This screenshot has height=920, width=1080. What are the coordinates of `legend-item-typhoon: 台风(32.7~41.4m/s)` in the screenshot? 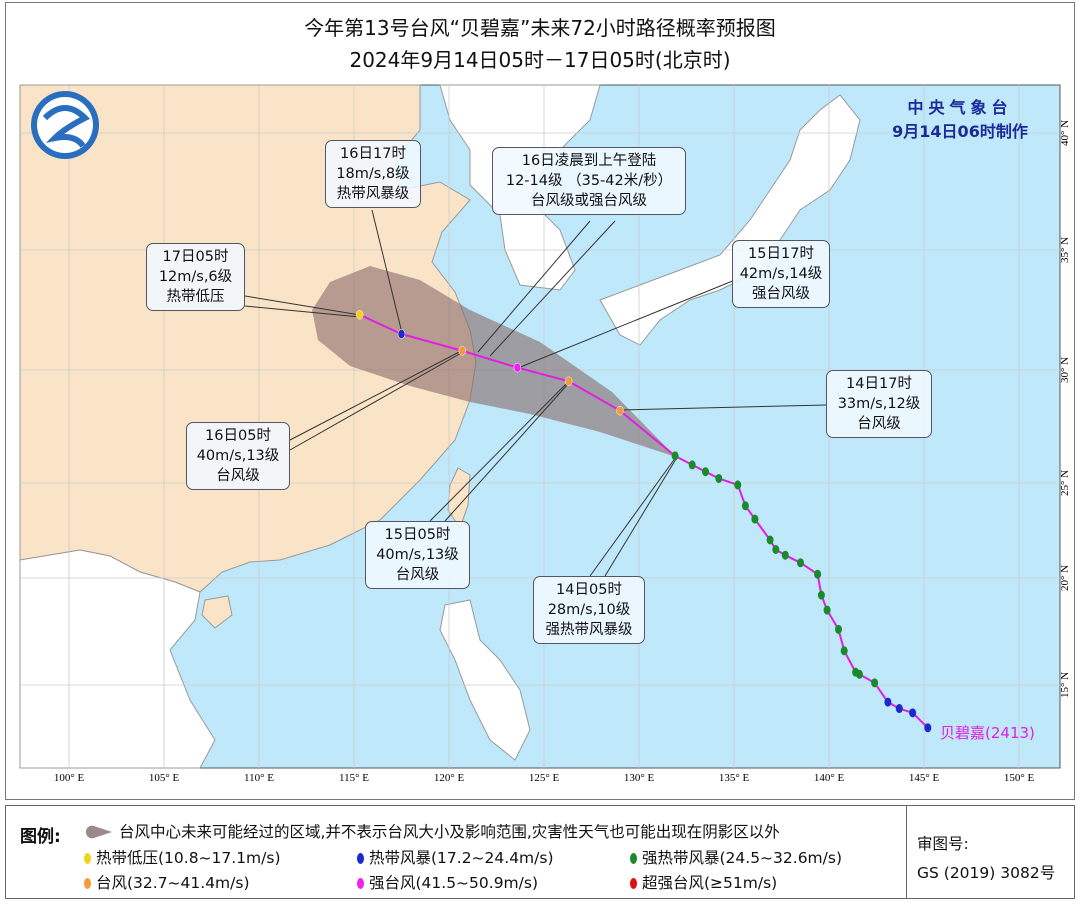 It's located at (167, 882).